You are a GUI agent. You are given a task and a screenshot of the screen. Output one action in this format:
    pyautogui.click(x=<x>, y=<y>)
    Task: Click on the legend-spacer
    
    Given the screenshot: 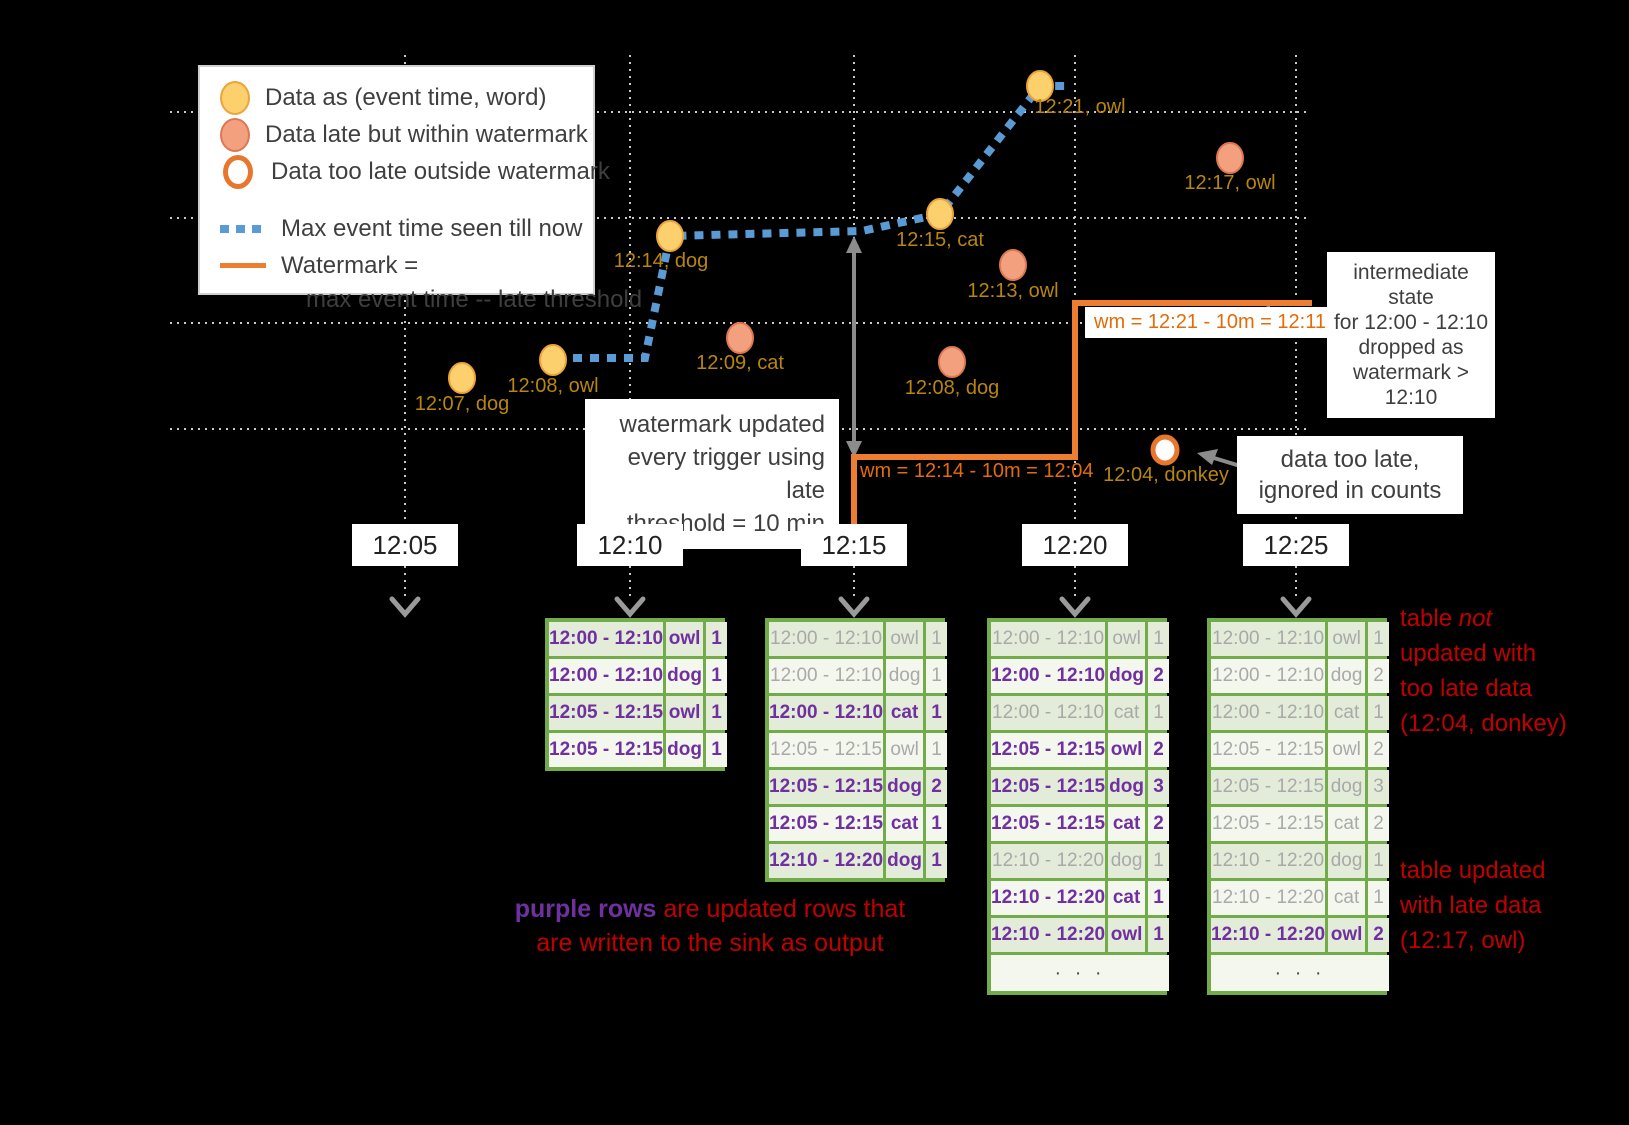 What is the action you would take?
    pyautogui.click(x=406, y=200)
    